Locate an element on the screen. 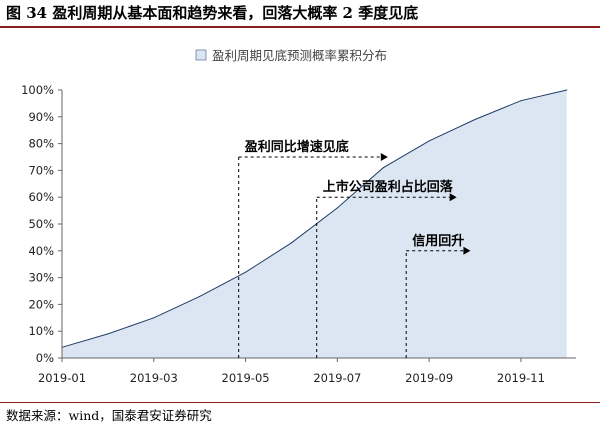 This screenshot has height=429, width=600. annotation-label: 盈利同比增速见底 is located at coordinates (296, 147).